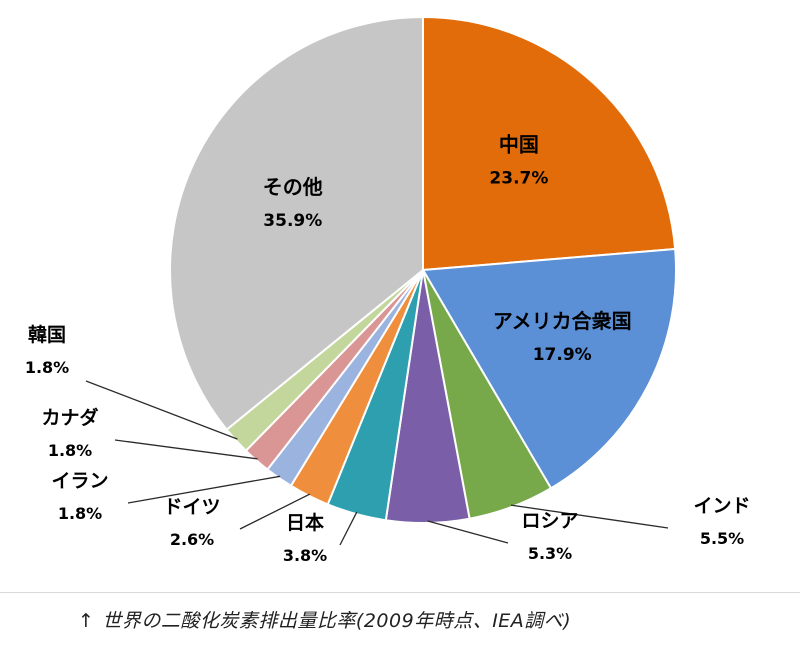  I want to click on slice-value-label: 5.3%, so click(550, 553).